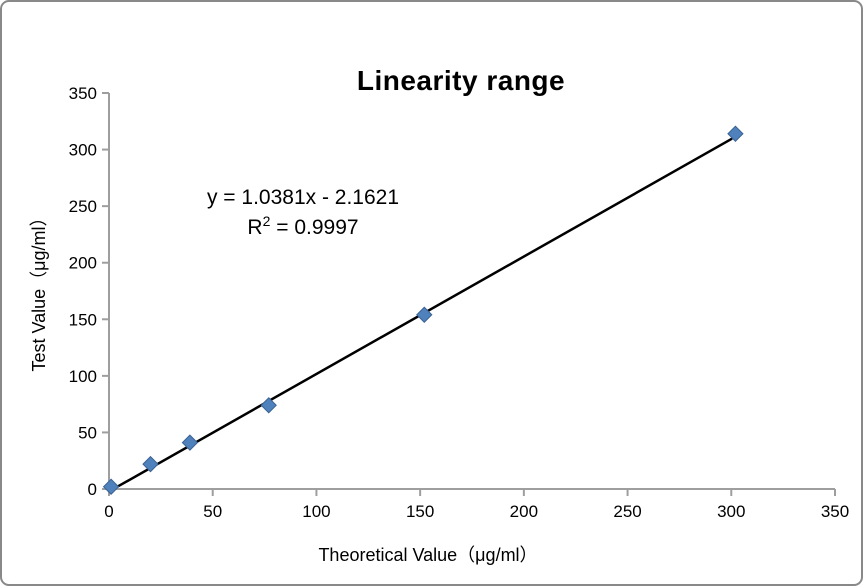  Describe the element at coordinates (461, 80) in the screenshot. I see `chart-title: Linearity range` at that location.